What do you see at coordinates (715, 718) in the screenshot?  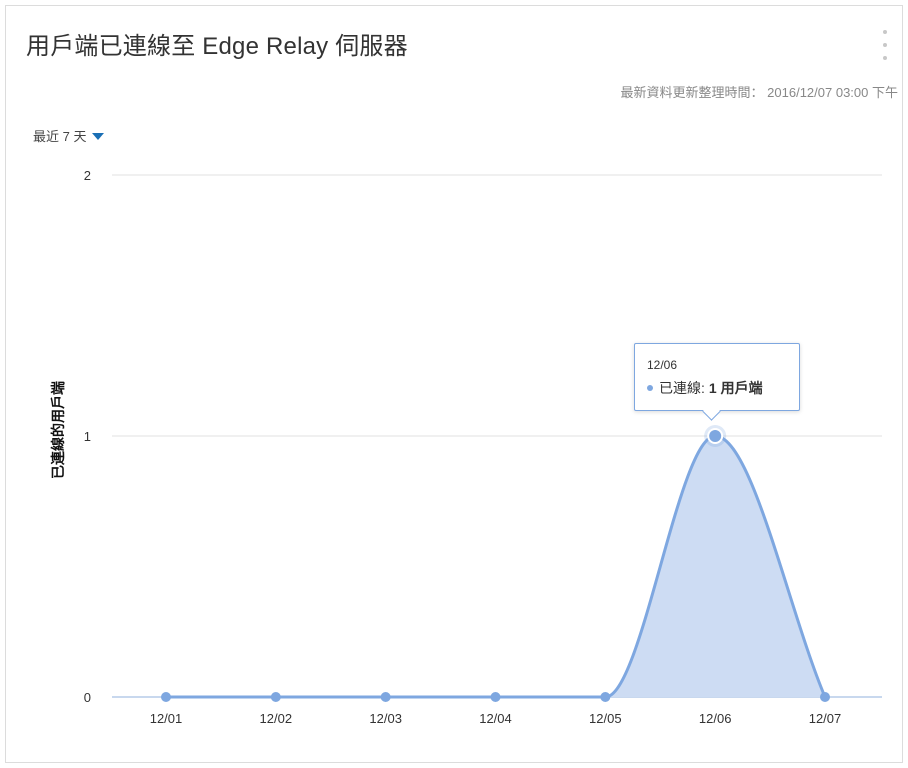 I see `x-tick-label: 12/06` at bounding box center [715, 718].